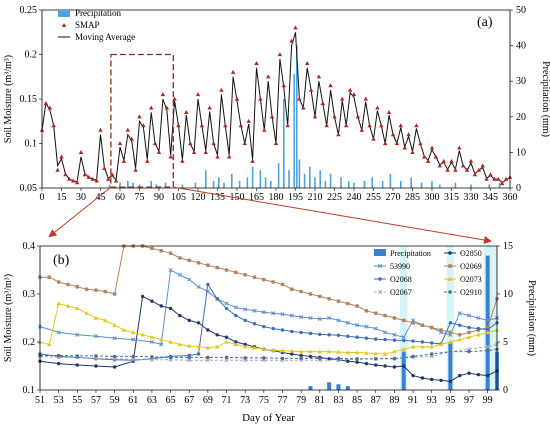 This screenshot has height=428, width=550. I want to click on y2-tick-label: 40, so click(521, 46).